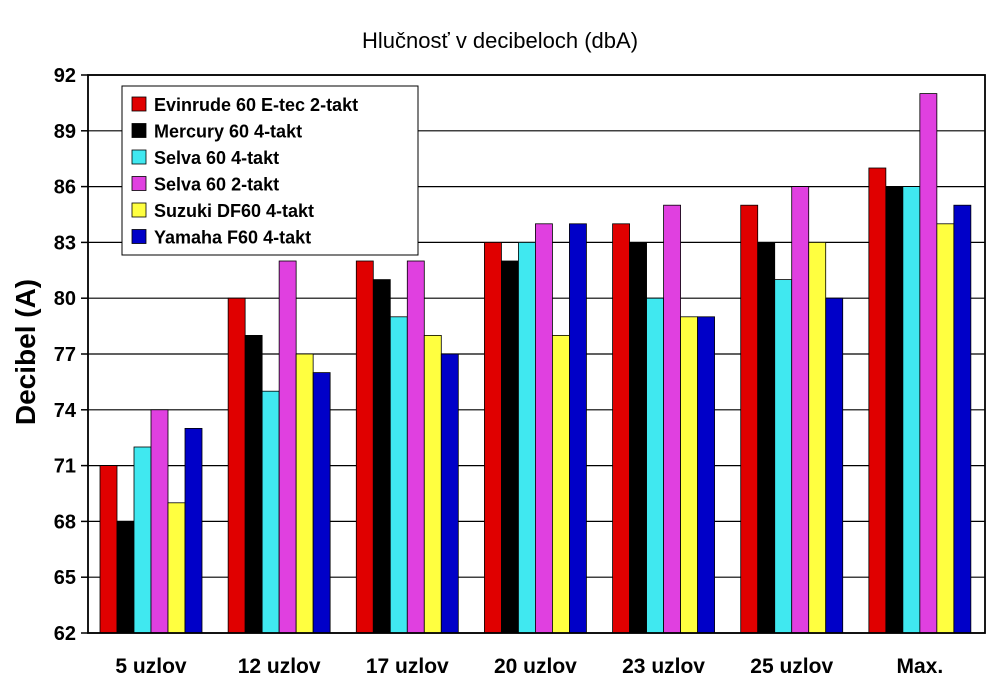  What do you see at coordinates (232, 238) in the screenshot?
I see `legend-label: Yamaha F60 4-takt` at bounding box center [232, 238].